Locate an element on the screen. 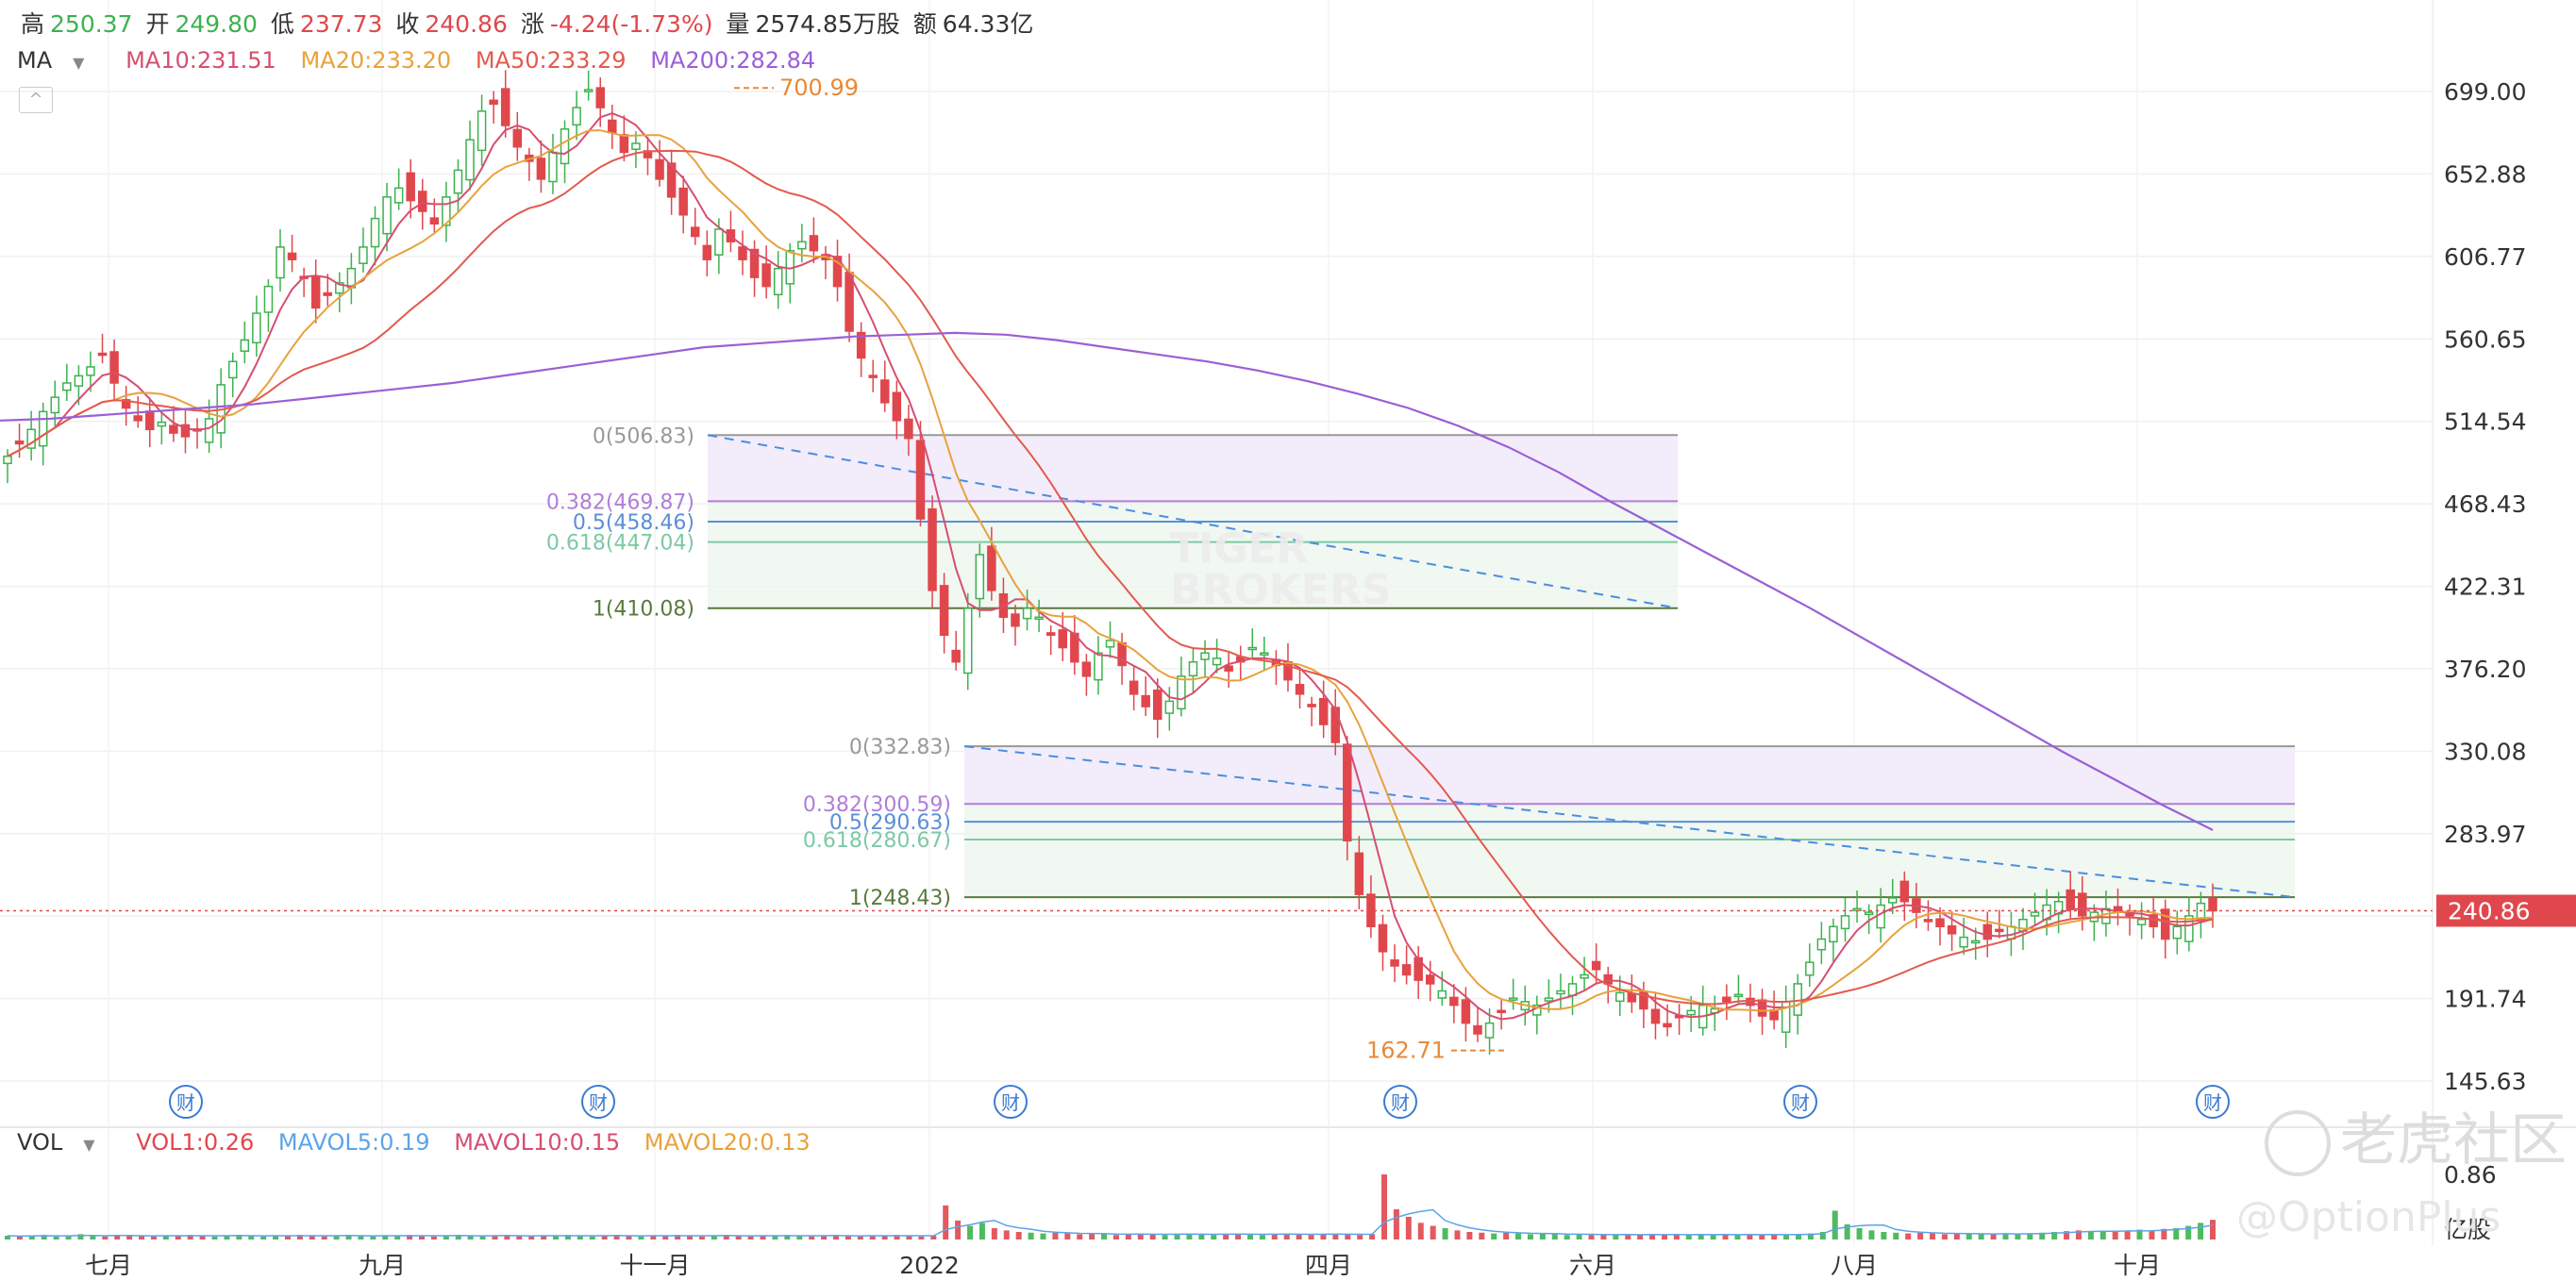 This screenshot has height=1281, width=2576. watermark-brand: 老虎社区 is located at coordinates (2416, 1136).